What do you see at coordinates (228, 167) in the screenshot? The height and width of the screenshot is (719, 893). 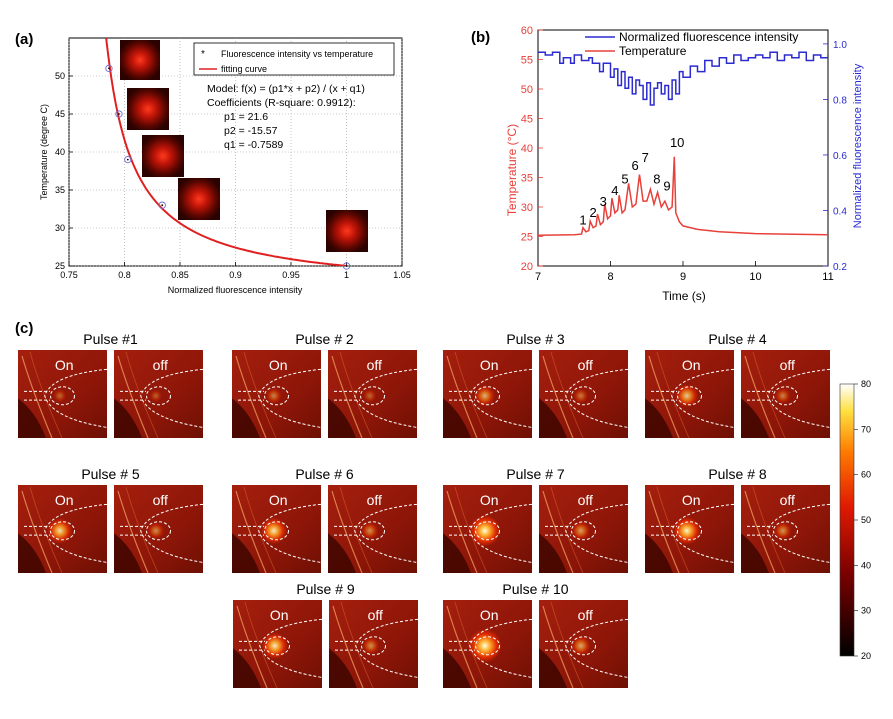 I see `panel-a-points` at bounding box center [228, 167].